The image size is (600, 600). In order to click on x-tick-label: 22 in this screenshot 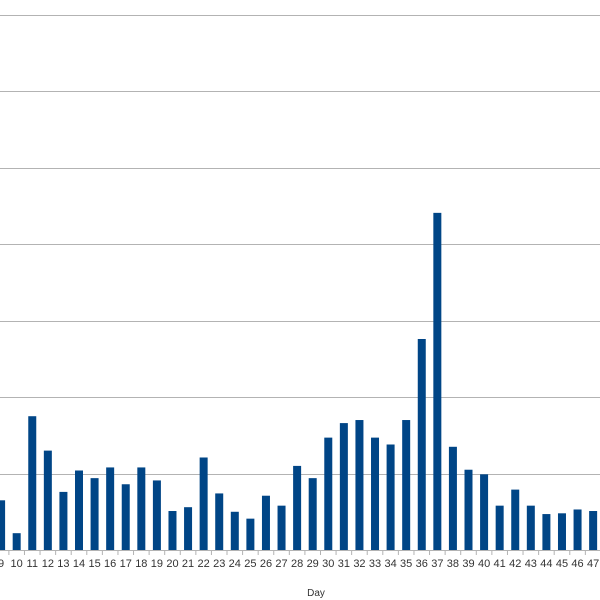, I will do `click(204, 564)`.